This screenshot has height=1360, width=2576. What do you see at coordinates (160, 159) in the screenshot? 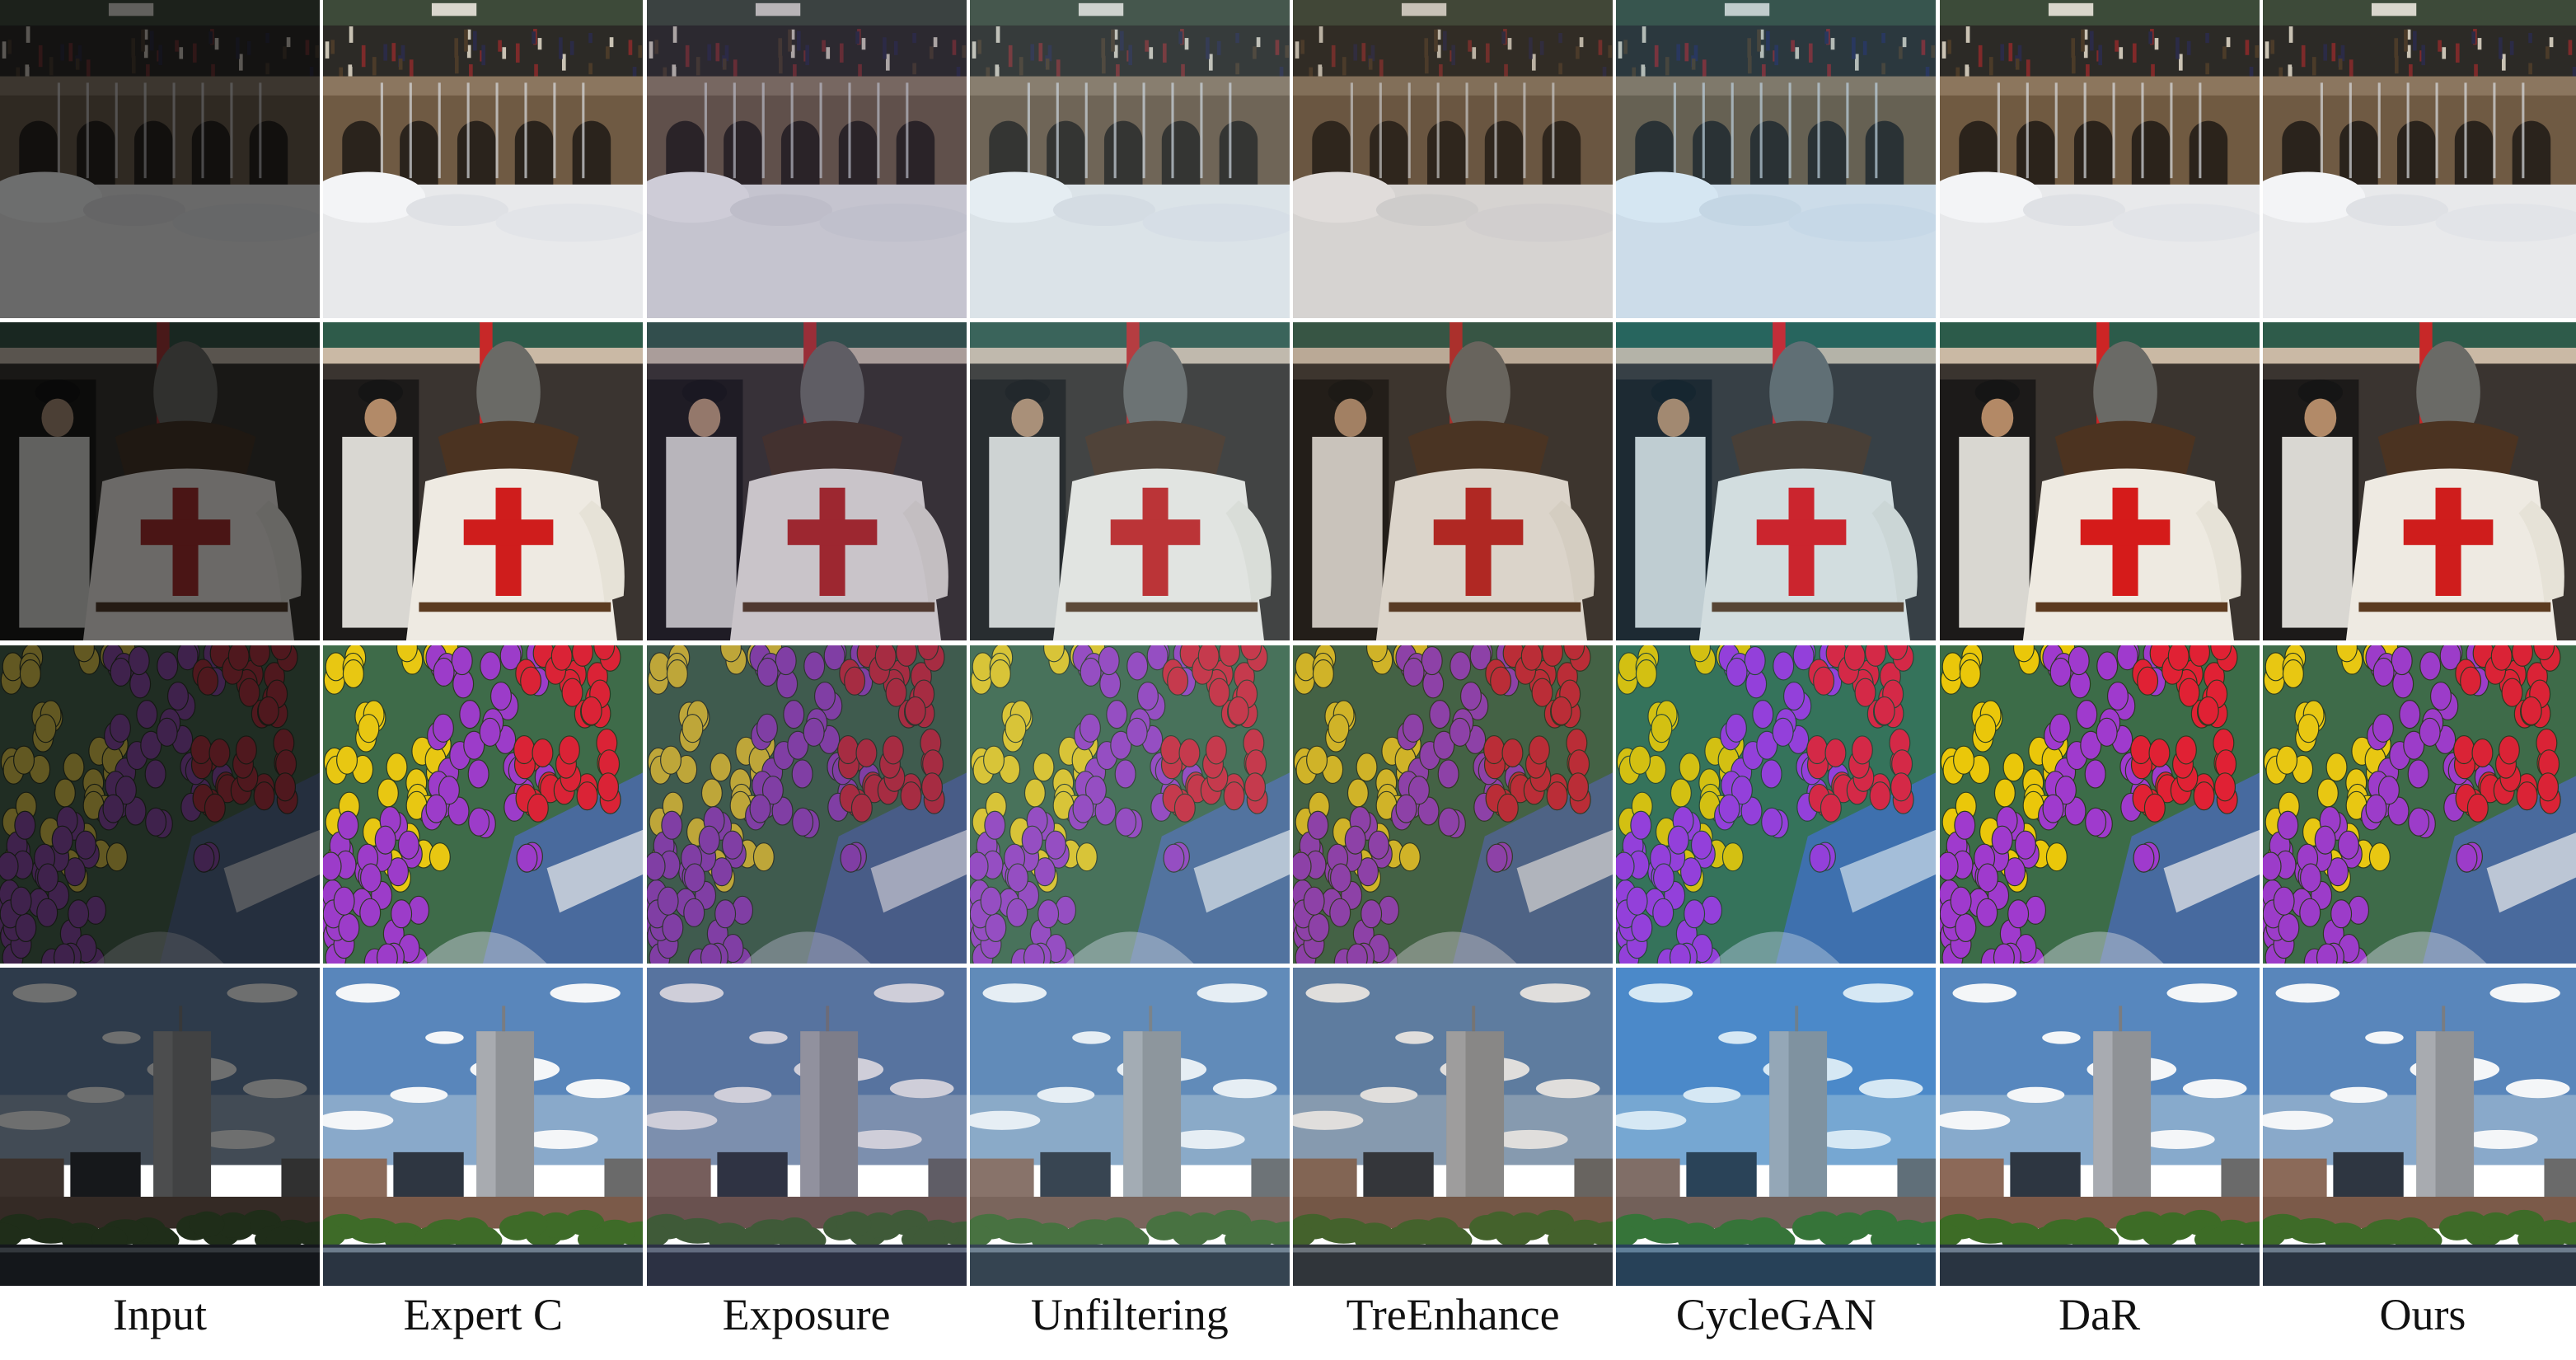
I see `image-fountain-snow-input` at bounding box center [160, 159].